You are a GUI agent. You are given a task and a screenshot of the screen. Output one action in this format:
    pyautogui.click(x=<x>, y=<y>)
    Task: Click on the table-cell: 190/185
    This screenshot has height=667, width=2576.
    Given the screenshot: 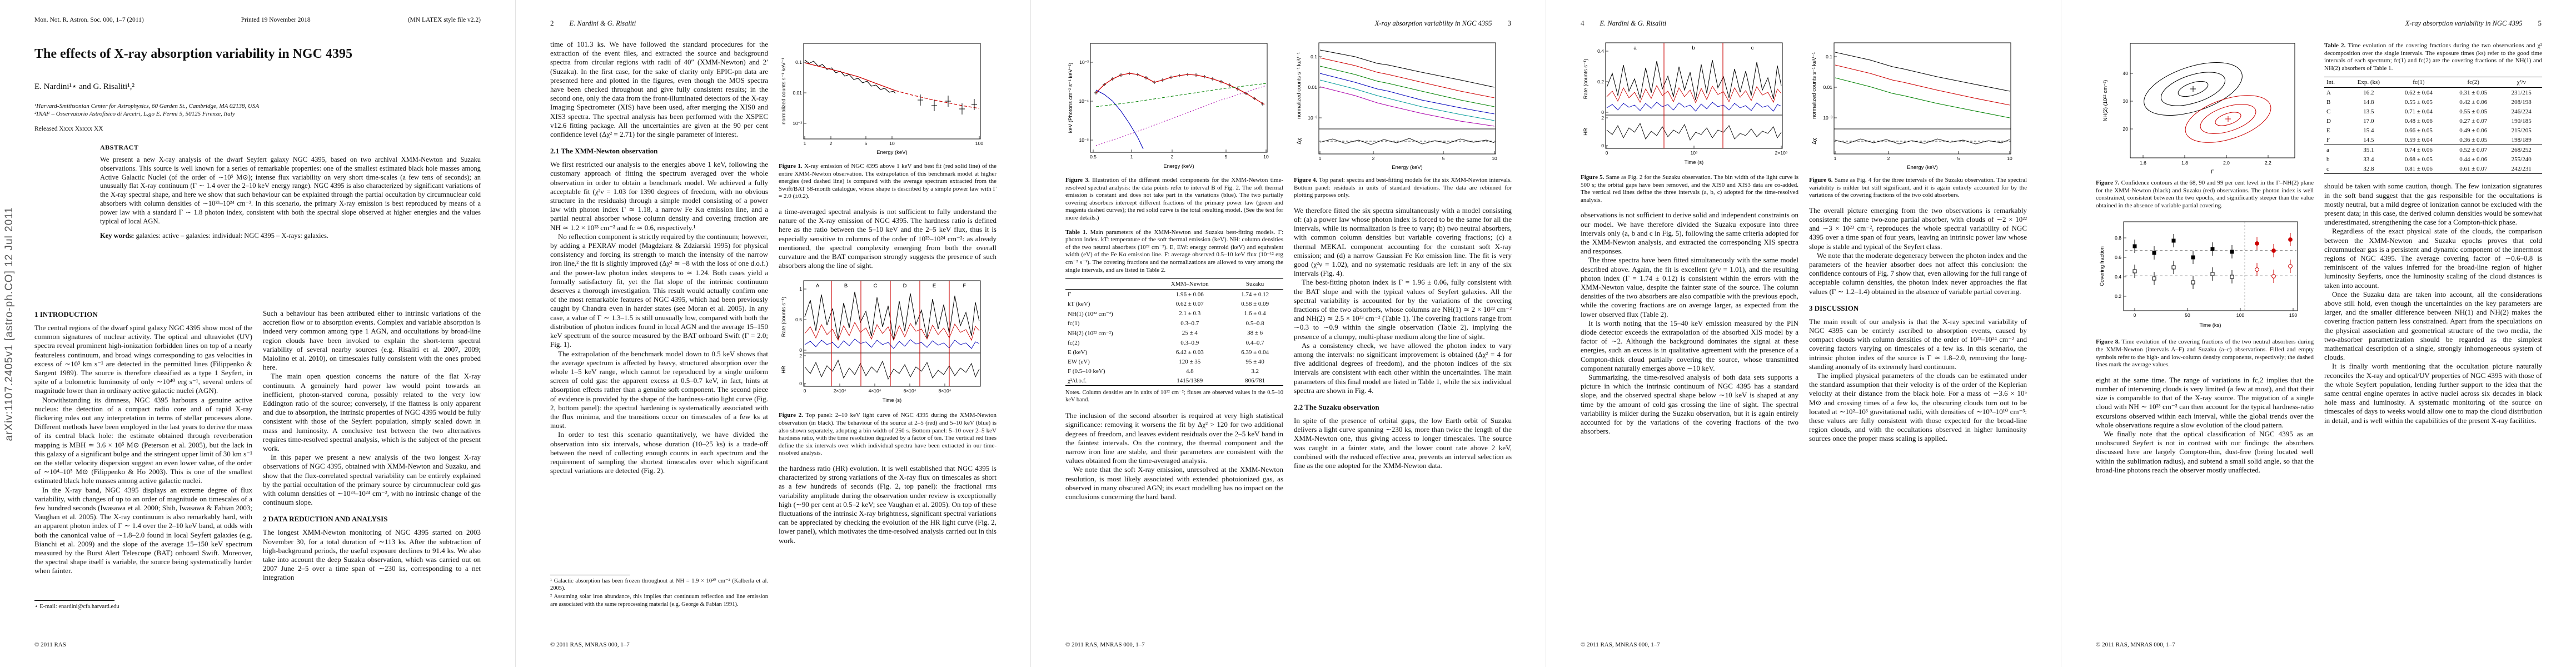 What is the action you would take?
    pyautogui.click(x=2521, y=121)
    